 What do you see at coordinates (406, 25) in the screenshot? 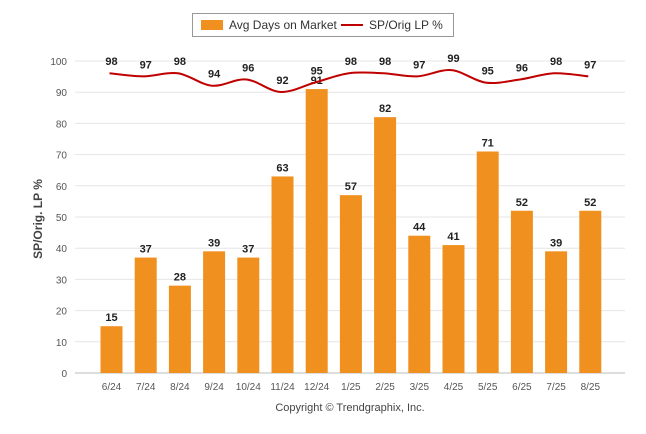
I see `legend-label-line: SP/Orig LP %` at bounding box center [406, 25].